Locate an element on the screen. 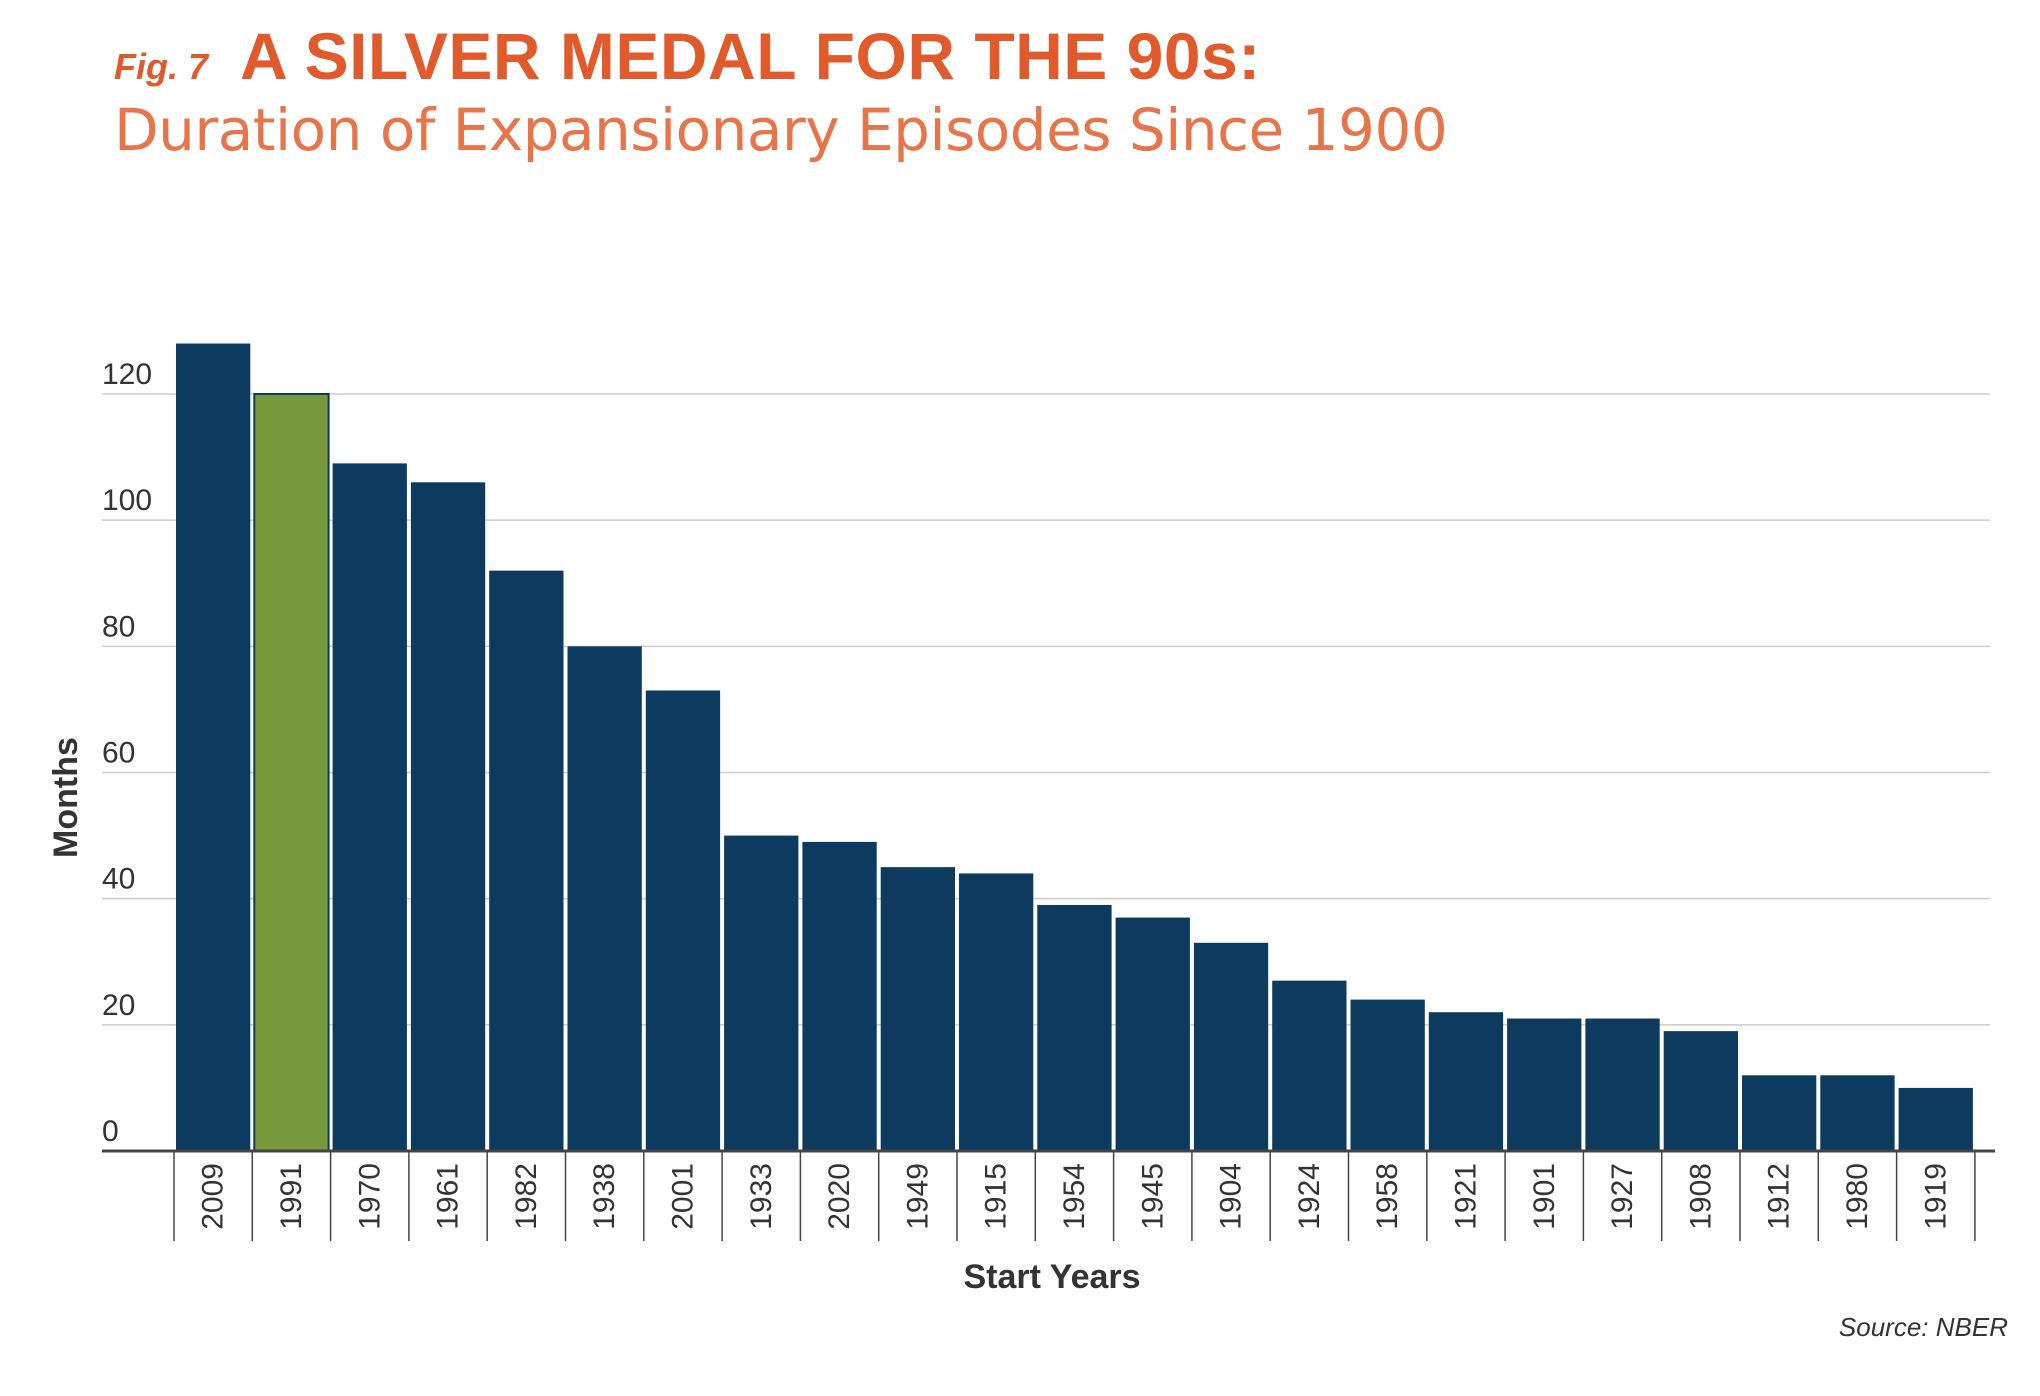 The width and height of the screenshot is (2040, 1396). y-tick-label: 120 is located at coordinates (127, 374).